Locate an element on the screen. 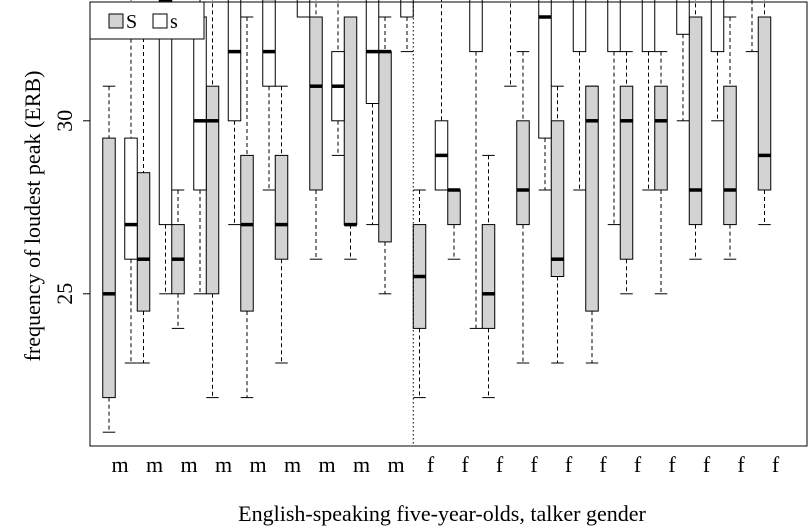 Image resolution: width=808 pixels, height=529 pixels. legend-frame is located at coordinates (147, 20).